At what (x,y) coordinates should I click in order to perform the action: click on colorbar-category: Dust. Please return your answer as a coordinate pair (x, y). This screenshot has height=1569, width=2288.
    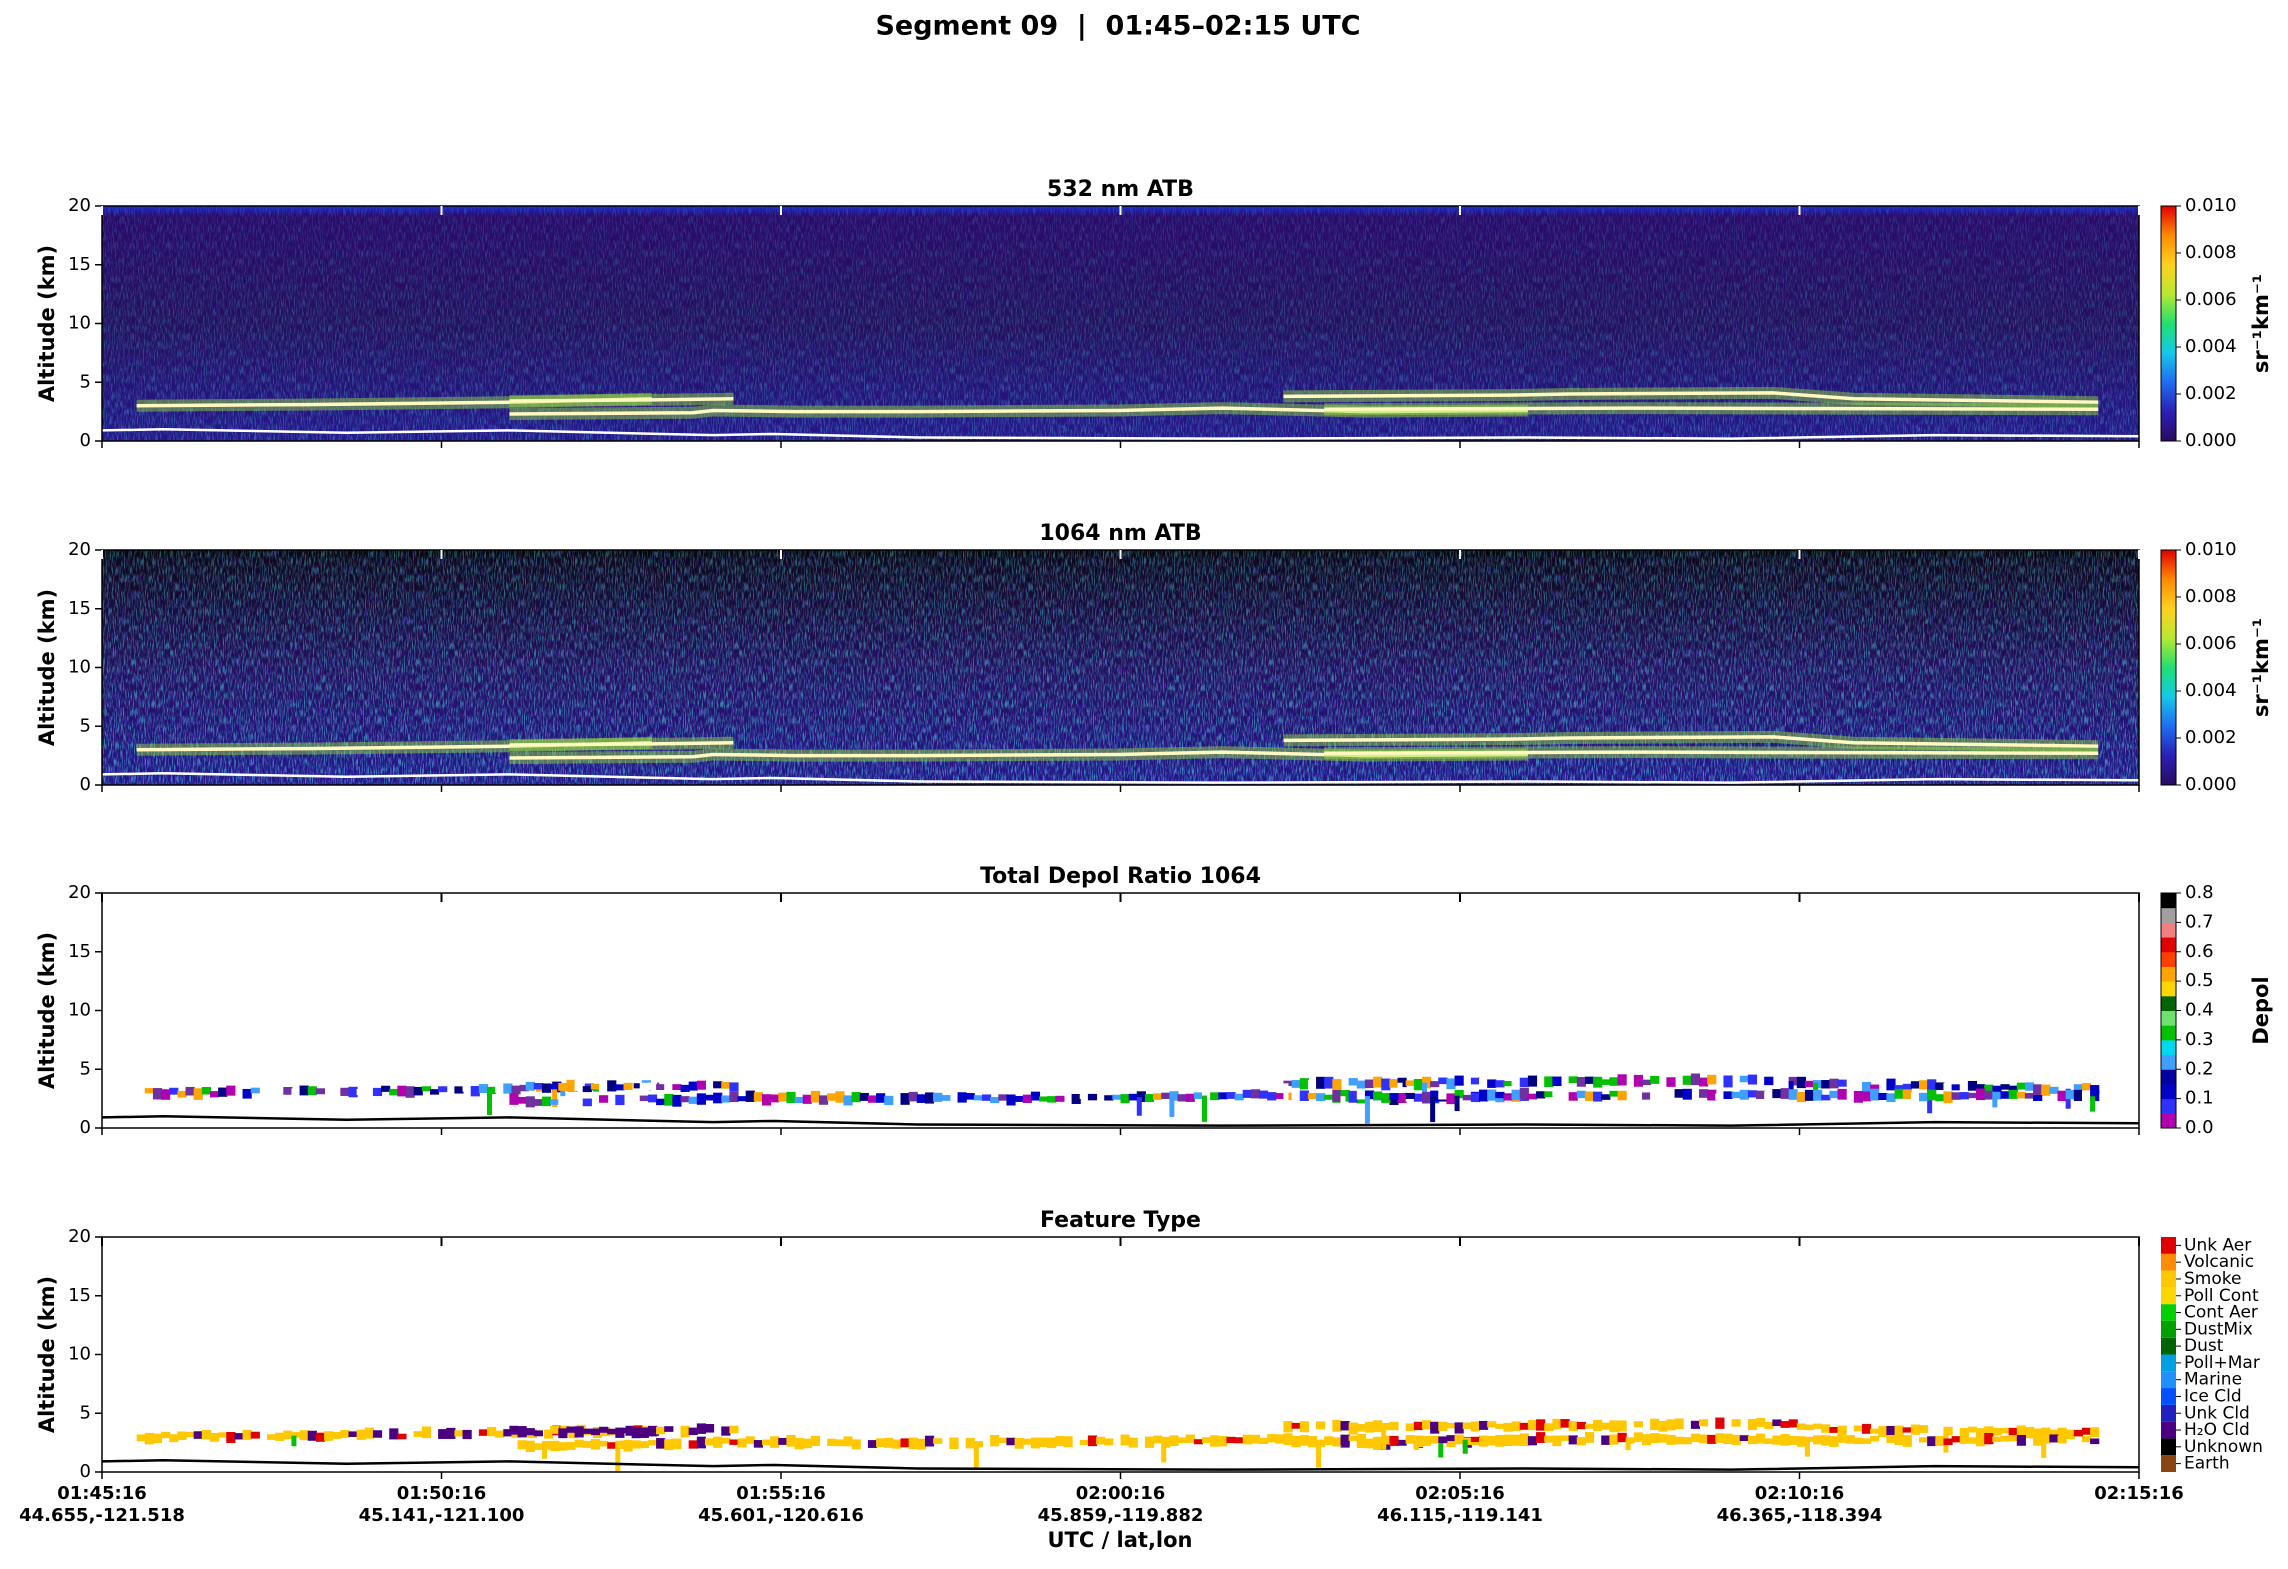
    Looking at the image, I should click on (2204, 1346).